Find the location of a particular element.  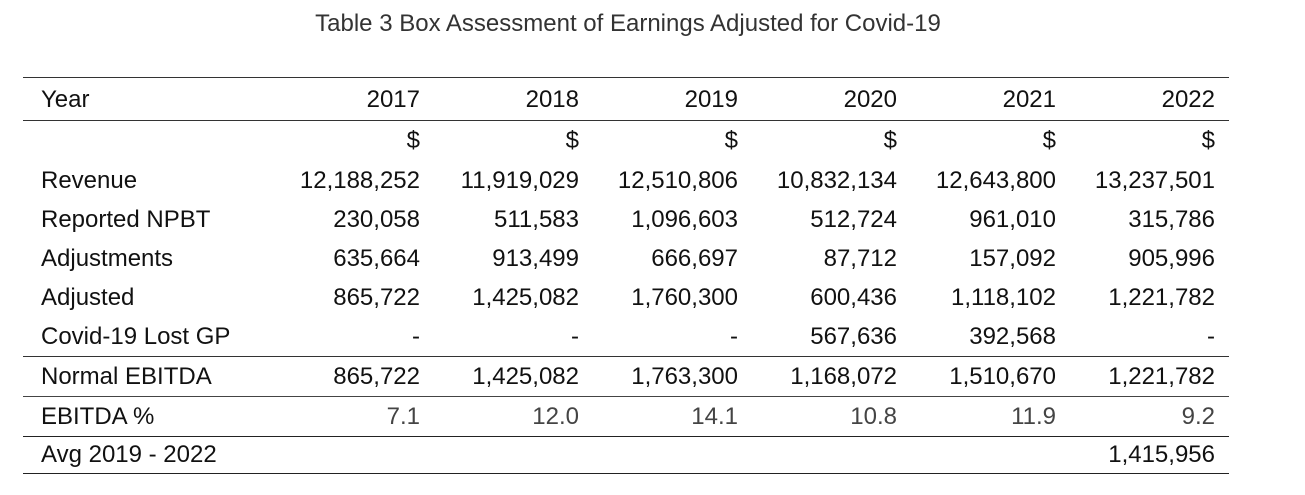

value-cell: 635,664 is located at coordinates (376, 258).